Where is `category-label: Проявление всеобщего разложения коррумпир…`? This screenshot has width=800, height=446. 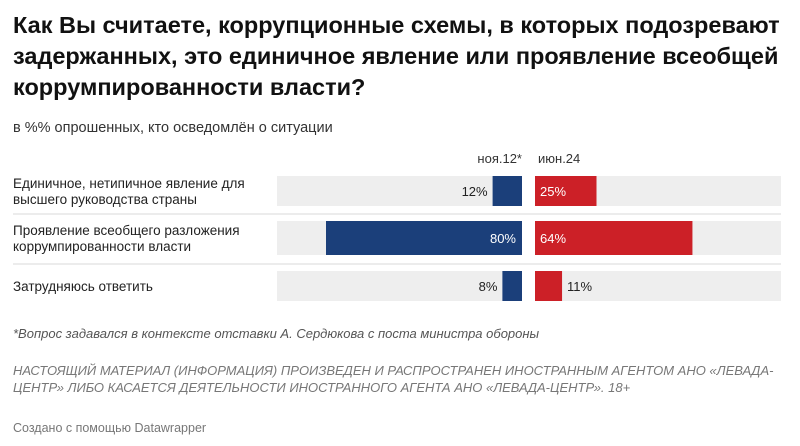
category-label: Проявление всеобщего разложения коррумпир… is located at coordinates (126, 238).